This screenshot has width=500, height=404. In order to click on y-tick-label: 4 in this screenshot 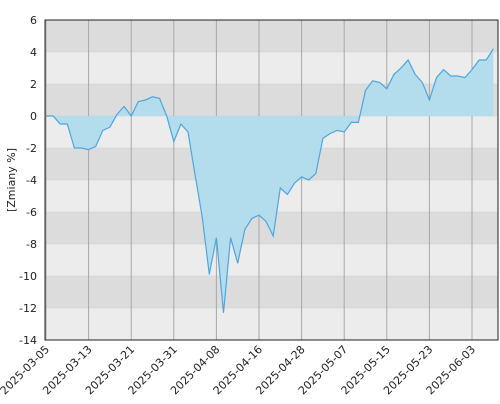, I will do `click(33, 52)`.